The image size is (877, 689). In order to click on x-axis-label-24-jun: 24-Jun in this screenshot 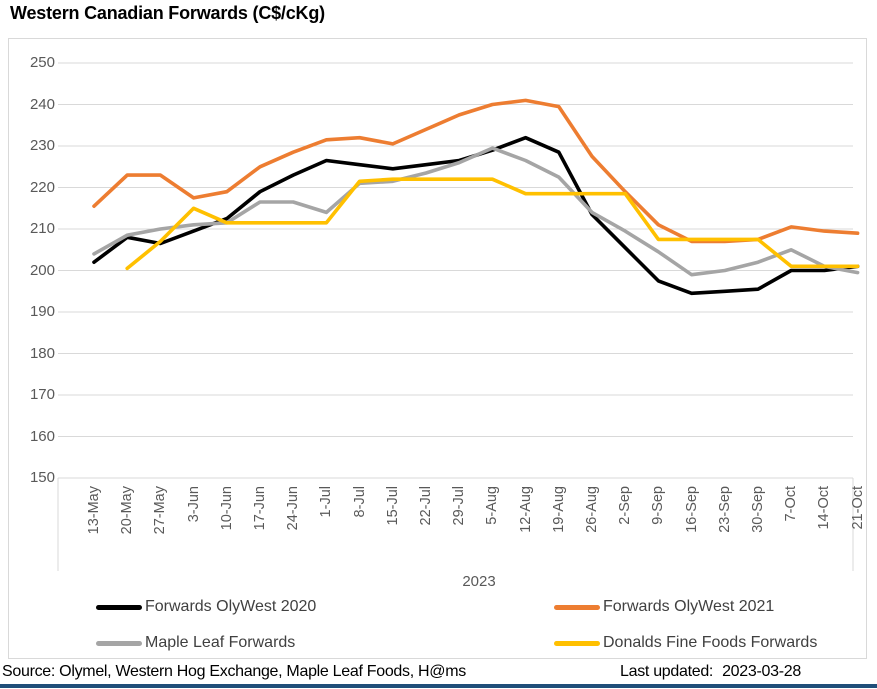, I will do `click(293, 508)`.